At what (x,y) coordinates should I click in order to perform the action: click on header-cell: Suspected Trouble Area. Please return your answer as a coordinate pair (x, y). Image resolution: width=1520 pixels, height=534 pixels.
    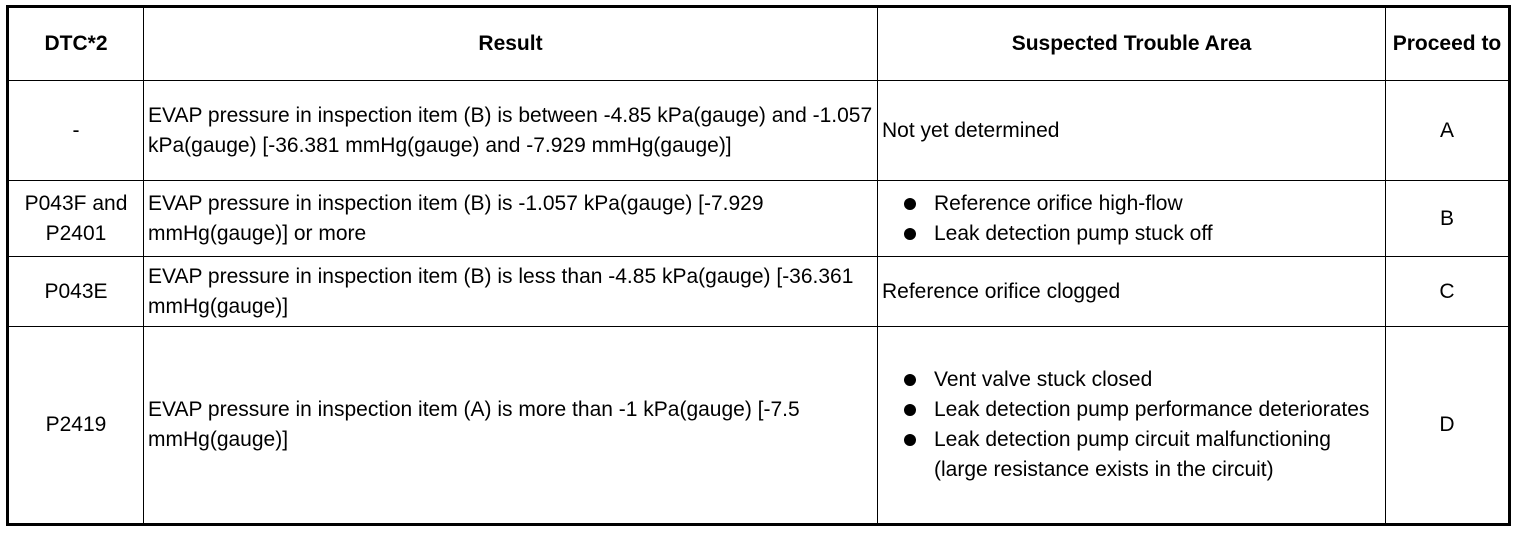
    Looking at the image, I should click on (1131, 43).